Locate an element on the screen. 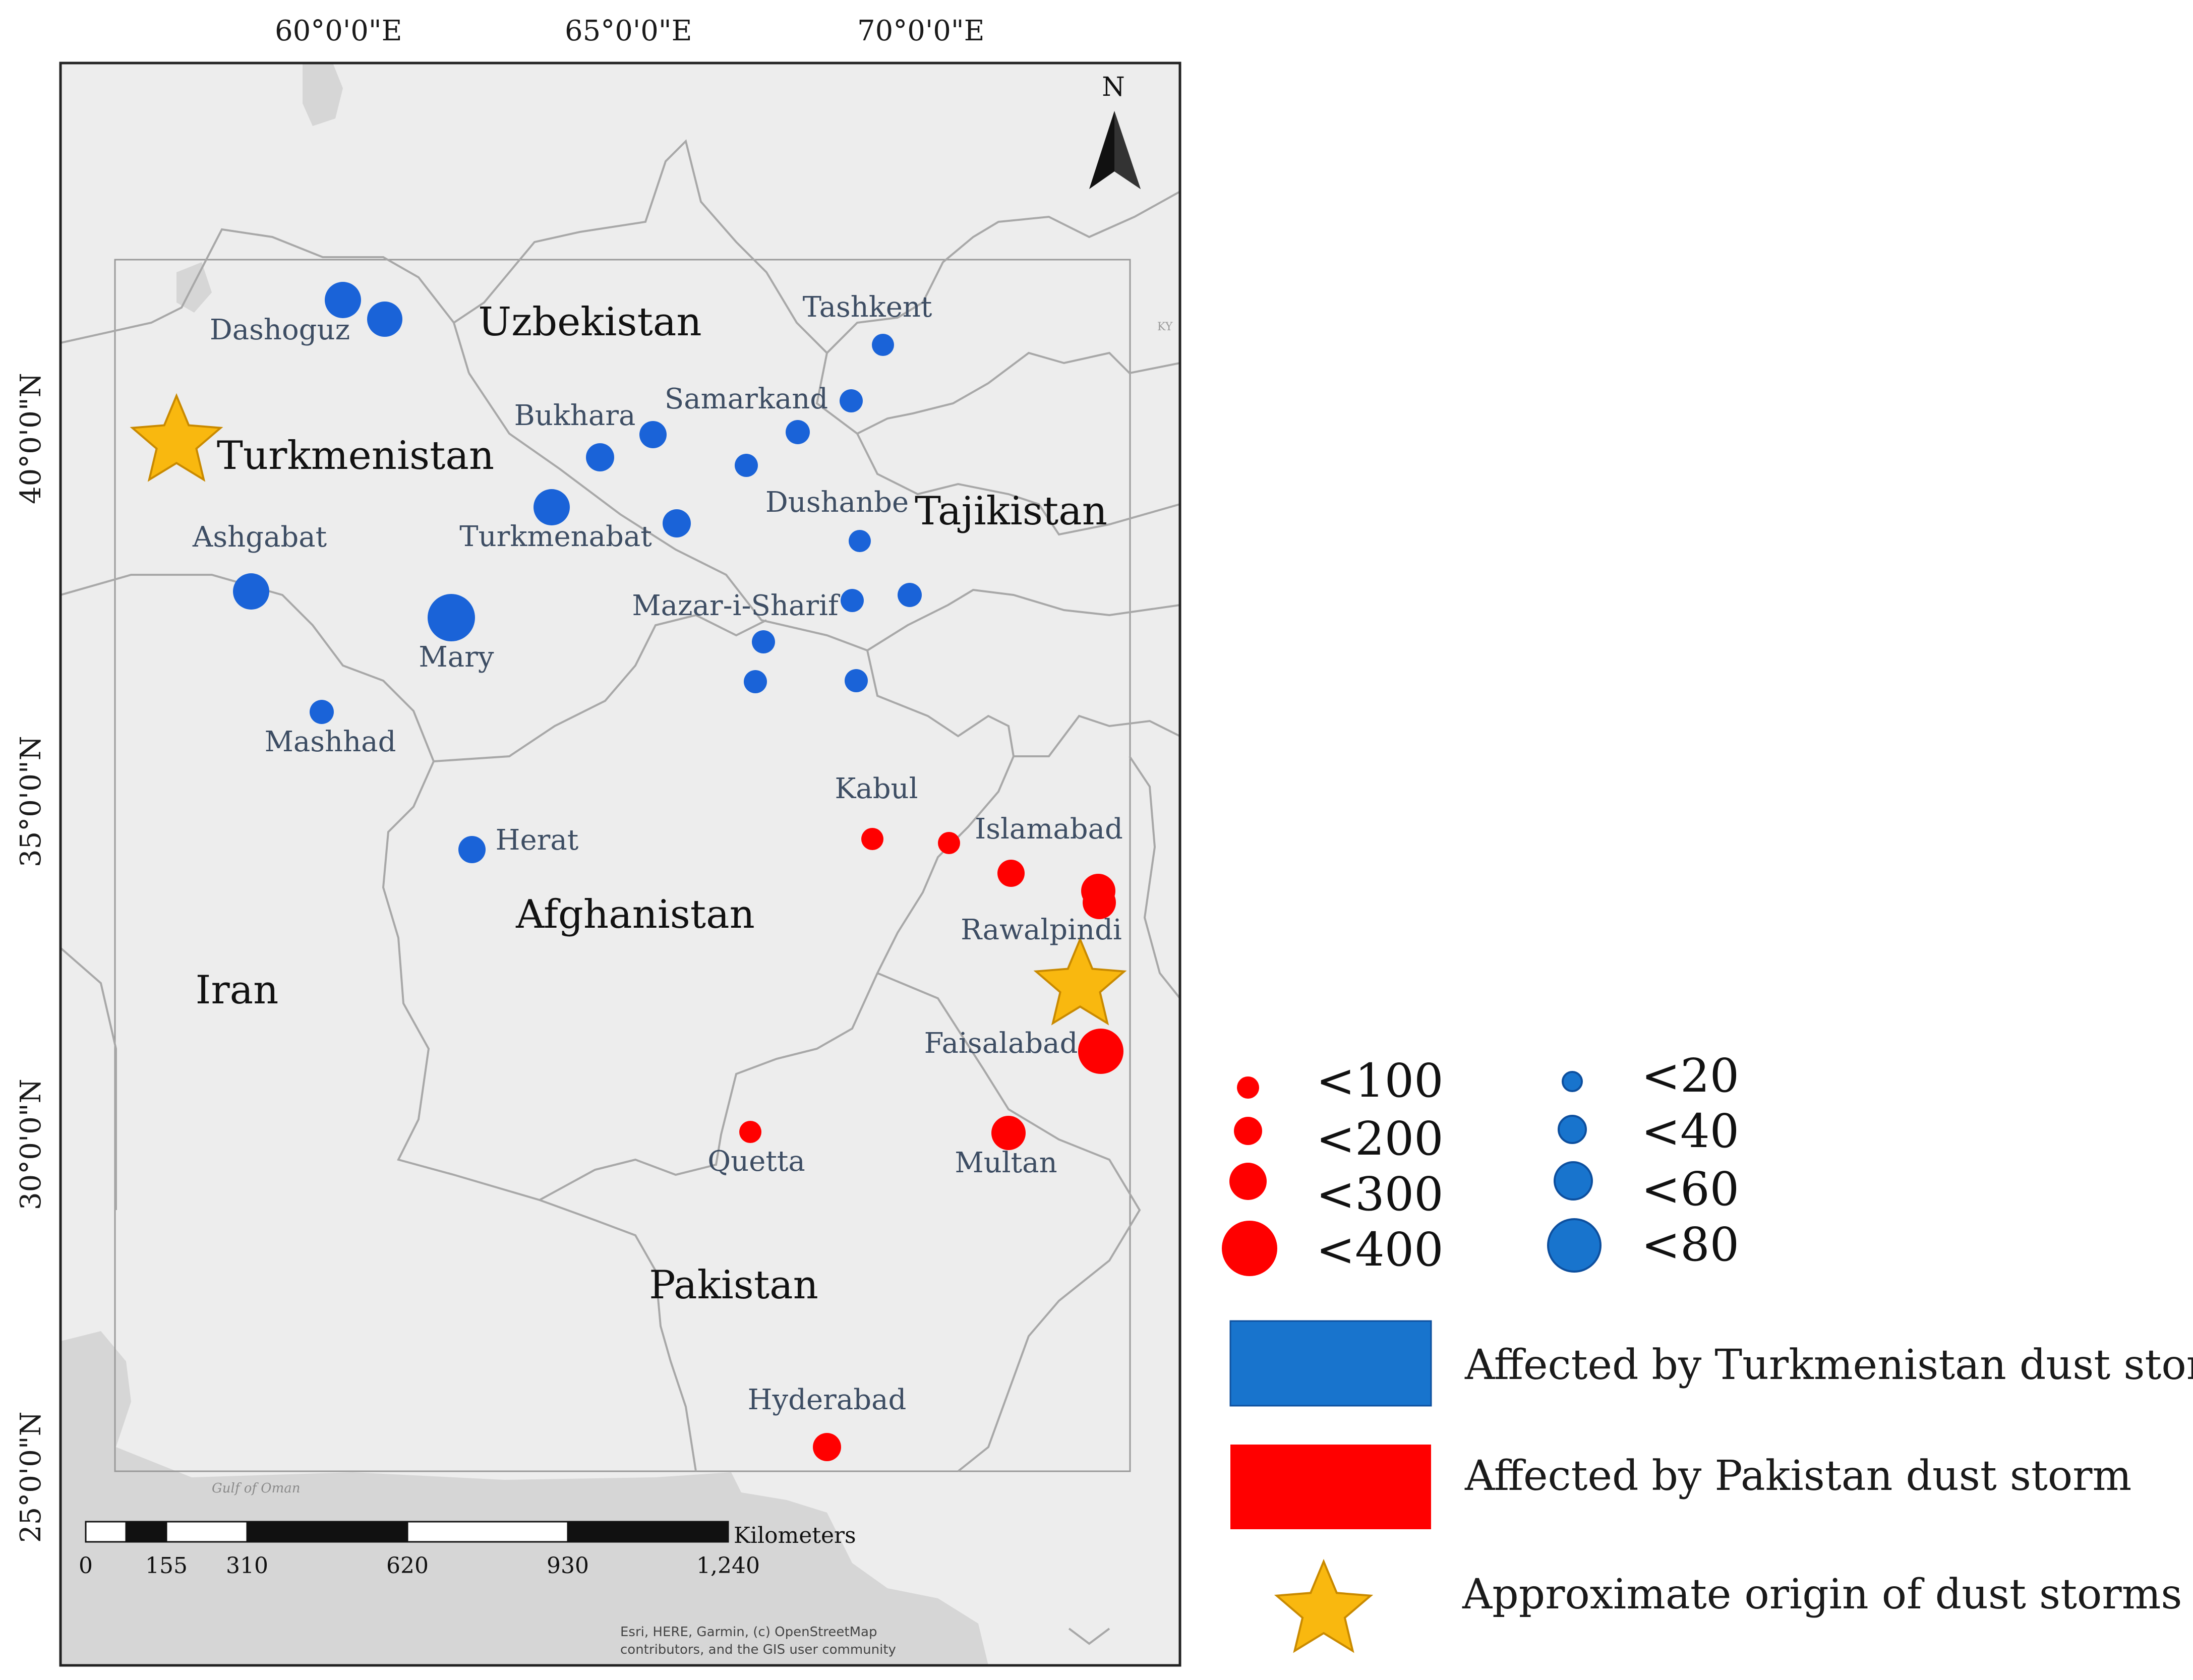 The image size is (2193, 1680). legend-red-swatch is located at coordinates (1331, 1487).